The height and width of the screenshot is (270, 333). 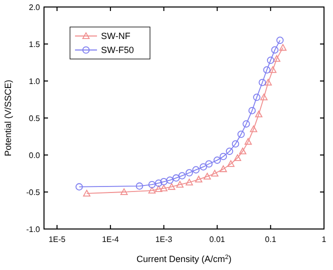 I want to click on x-tick-label: 1E-4, so click(x=111, y=239).